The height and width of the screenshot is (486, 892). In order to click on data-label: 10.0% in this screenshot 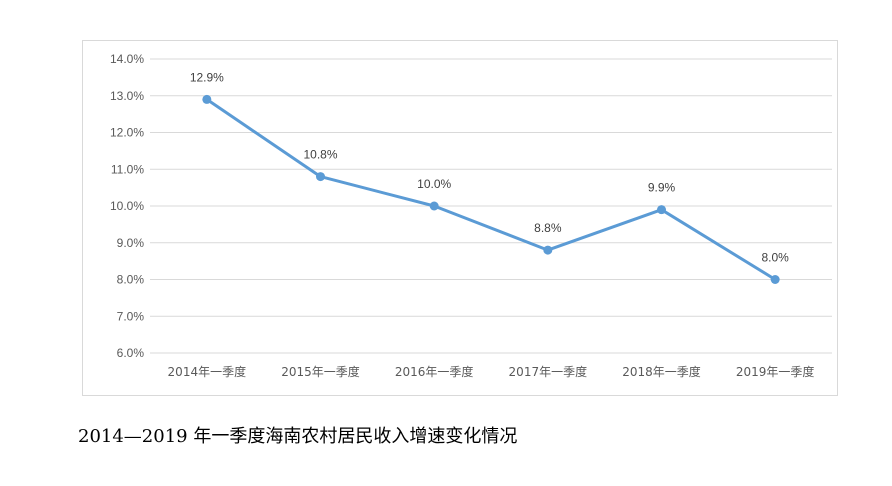, I will do `click(434, 184)`.